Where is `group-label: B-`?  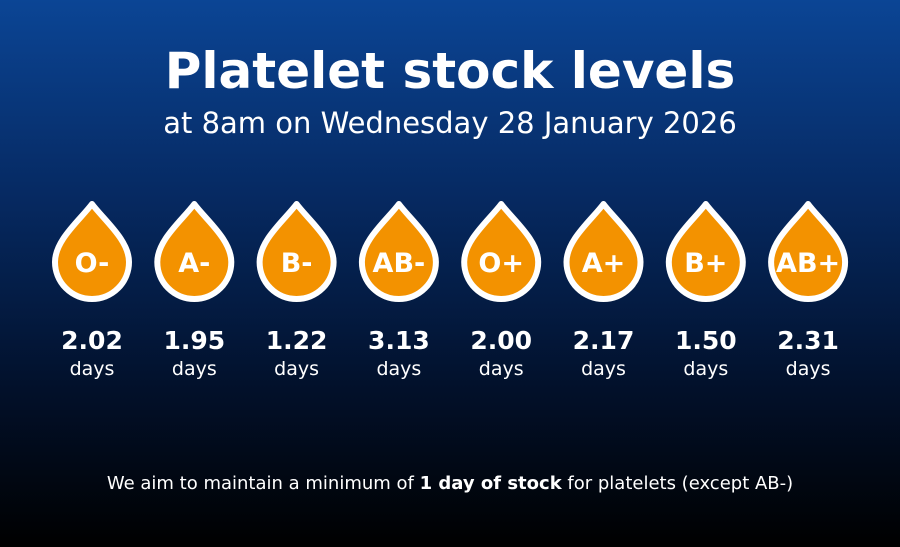
group-label: B- is located at coordinates (297, 263).